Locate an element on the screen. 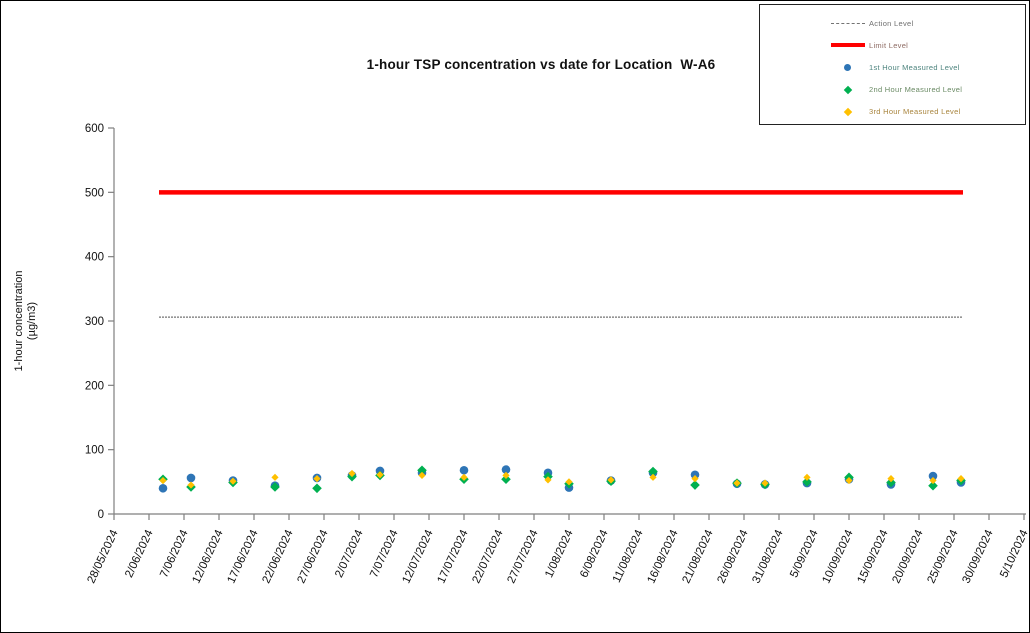 Image resolution: width=1030 pixels, height=633 pixels. x-tick-label: 15/09/2024 is located at coordinates (873, 557).